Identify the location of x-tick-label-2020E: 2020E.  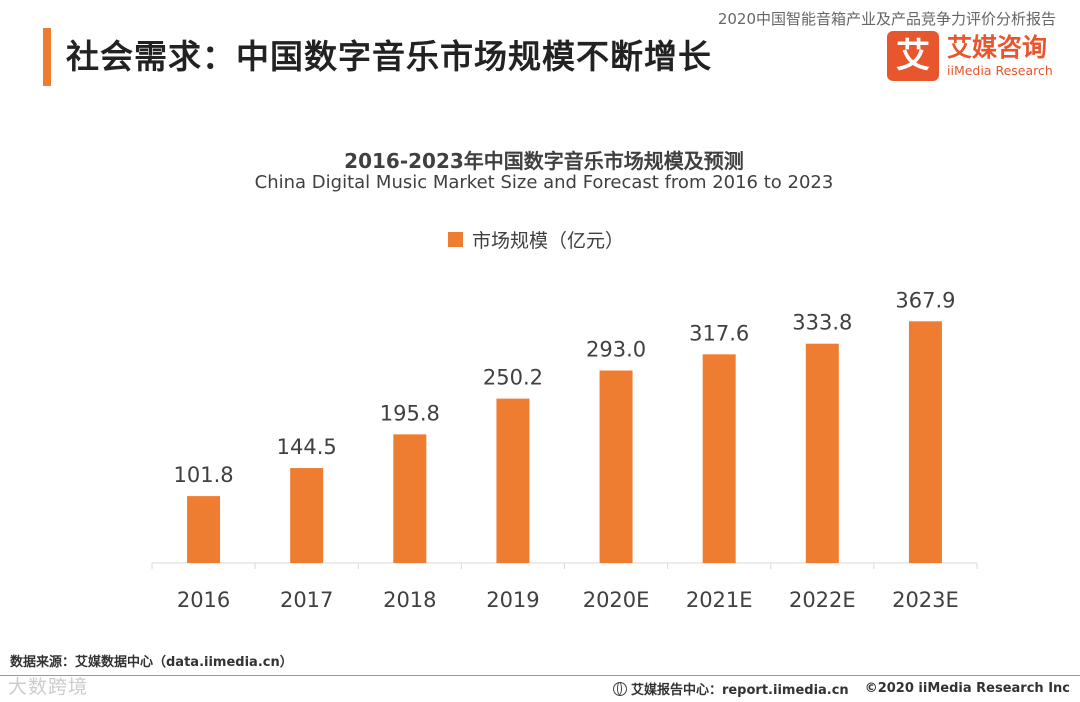
(616, 600).